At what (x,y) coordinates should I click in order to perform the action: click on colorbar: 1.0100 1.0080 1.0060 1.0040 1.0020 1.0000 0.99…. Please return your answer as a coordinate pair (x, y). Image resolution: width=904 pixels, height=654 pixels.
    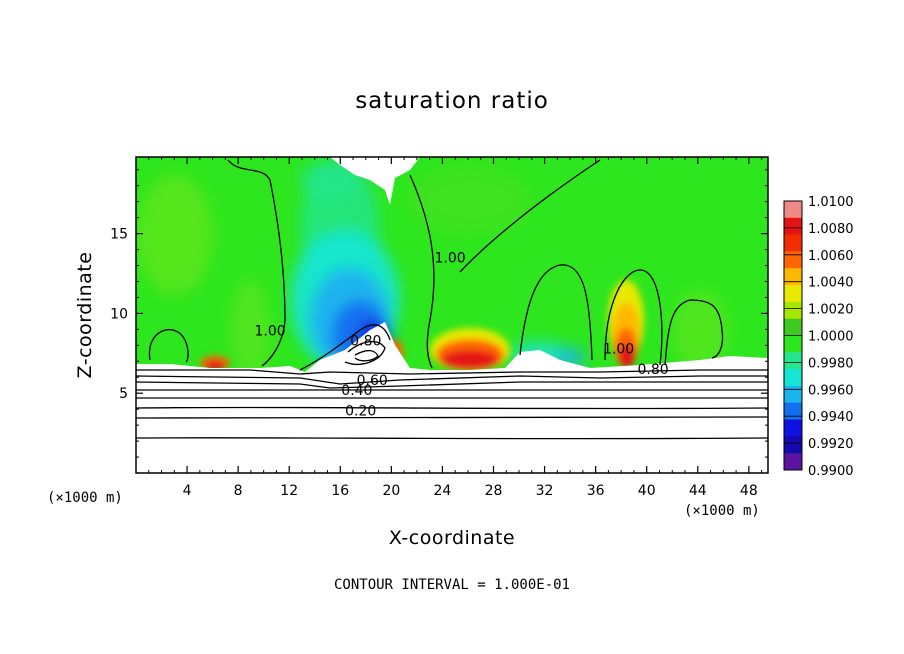
    Looking at the image, I should click on (818, 337).